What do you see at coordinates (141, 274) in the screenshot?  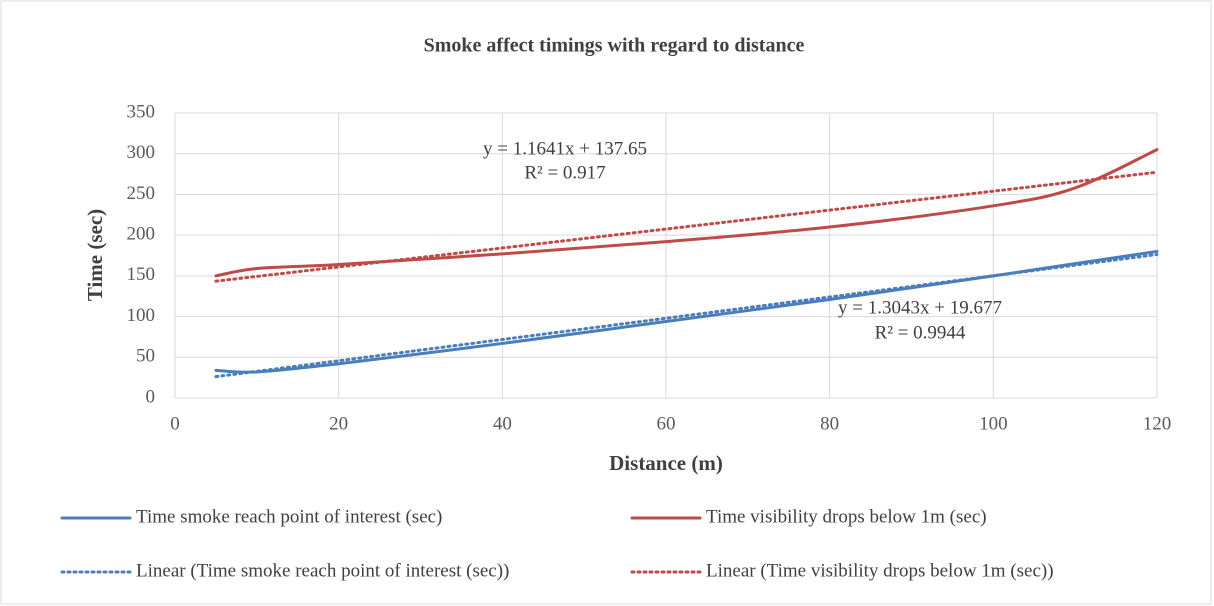 I see `y-tick-label: 150` at bounding box center [141, 274].